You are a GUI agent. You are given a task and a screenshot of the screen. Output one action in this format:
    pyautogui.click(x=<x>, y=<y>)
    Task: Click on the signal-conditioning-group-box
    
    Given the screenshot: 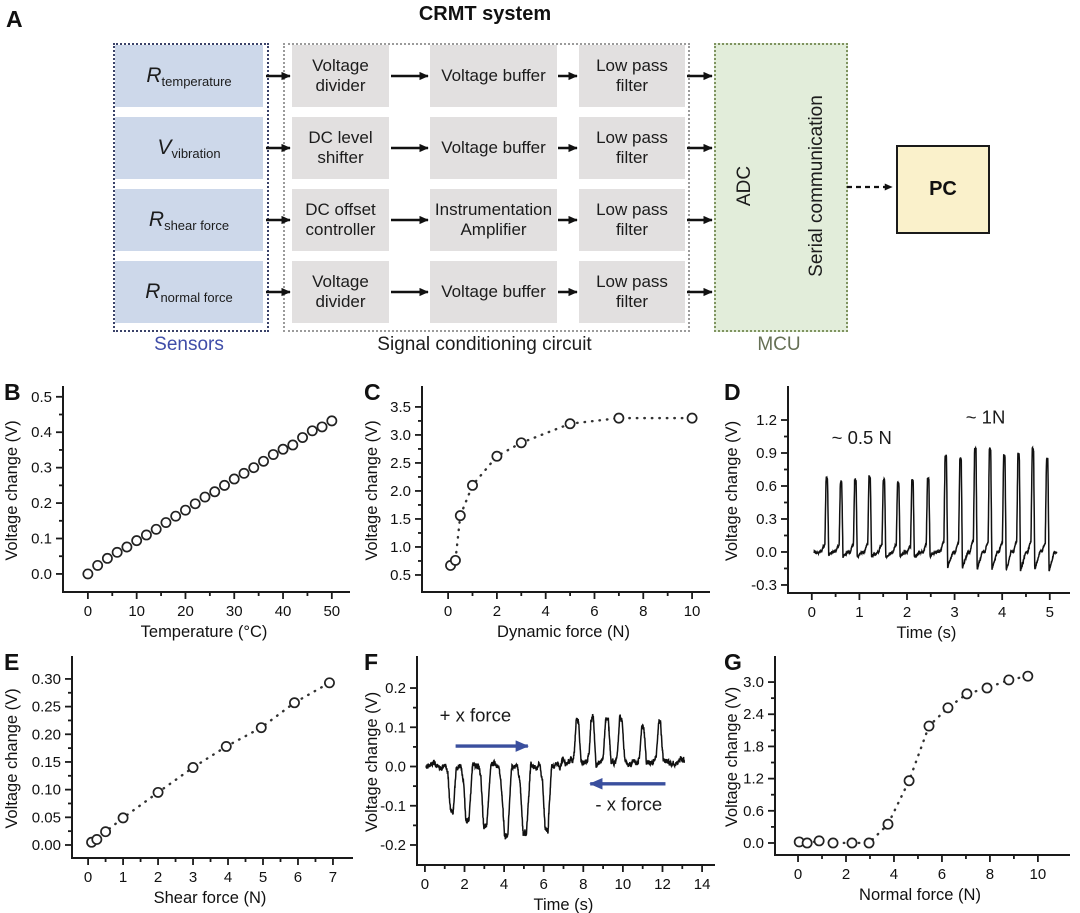 What is the action you would take?
    pyautogui.click(x=486, y=187)
    